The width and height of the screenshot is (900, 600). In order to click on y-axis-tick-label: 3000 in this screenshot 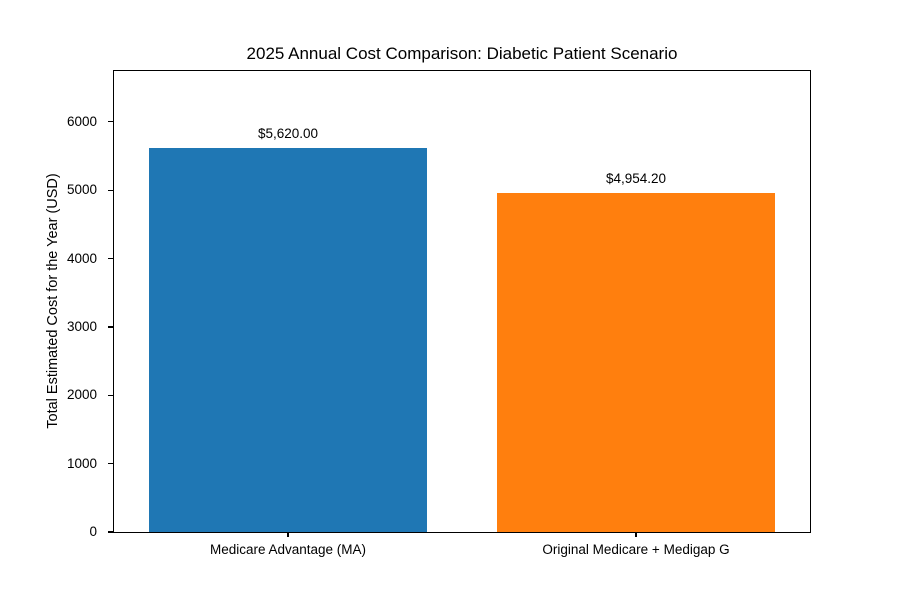, I will do `click(81, 326)`.